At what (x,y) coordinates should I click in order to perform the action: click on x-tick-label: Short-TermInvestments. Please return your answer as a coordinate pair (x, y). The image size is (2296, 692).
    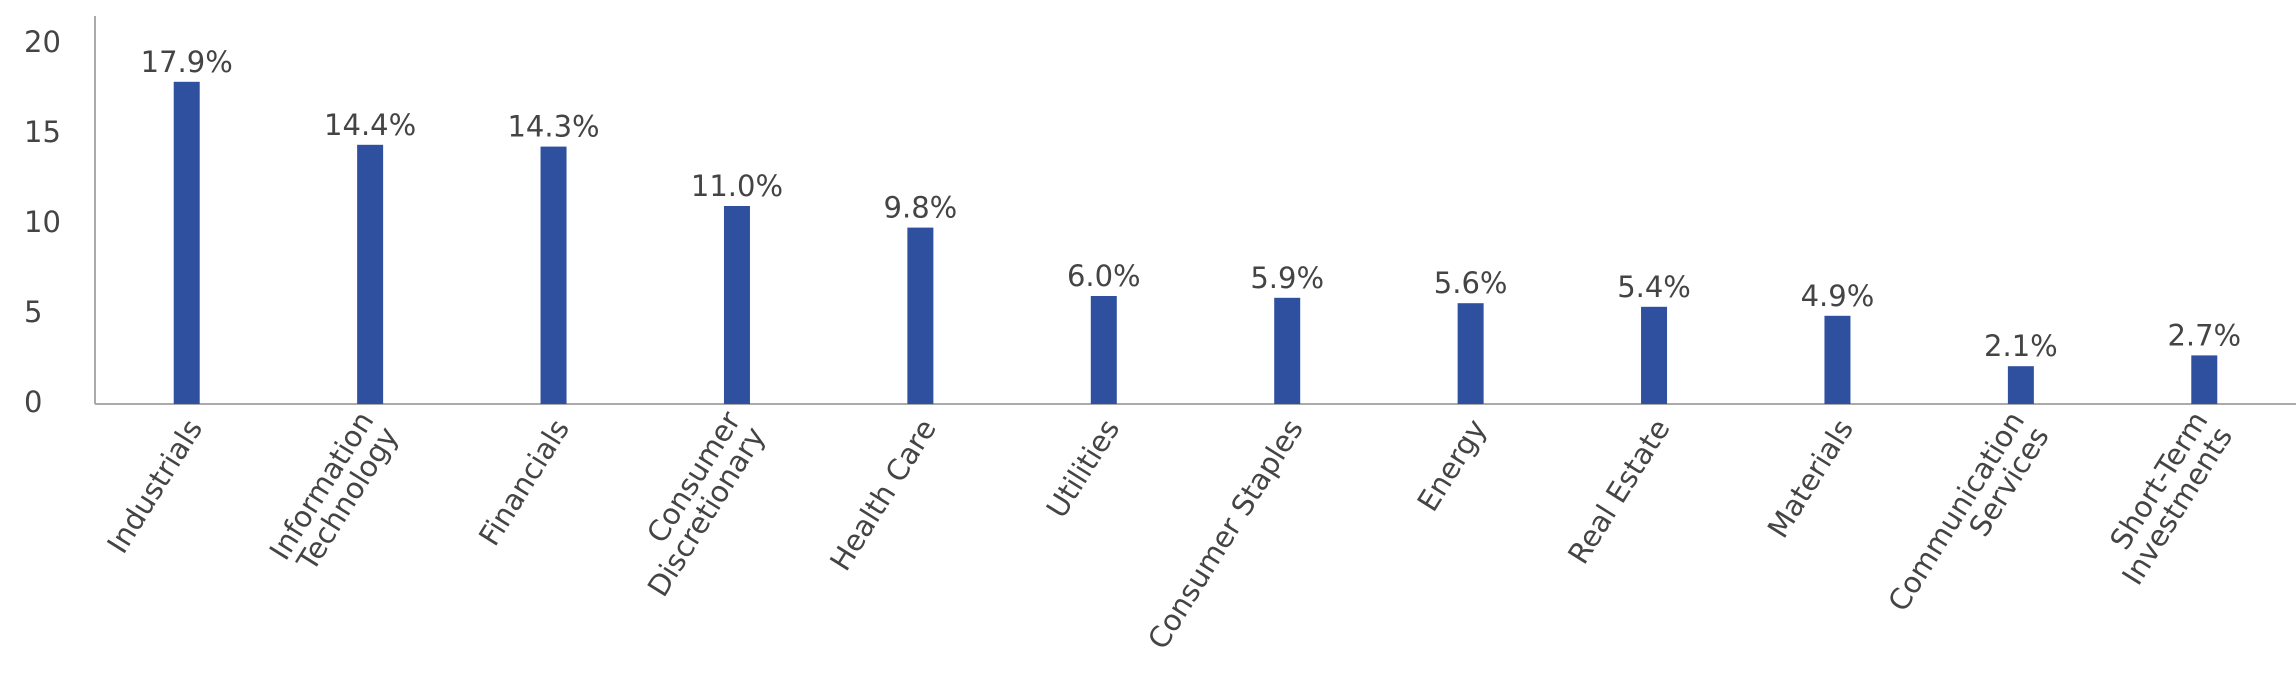
    Looking at the image, I should click on (2165, 498).